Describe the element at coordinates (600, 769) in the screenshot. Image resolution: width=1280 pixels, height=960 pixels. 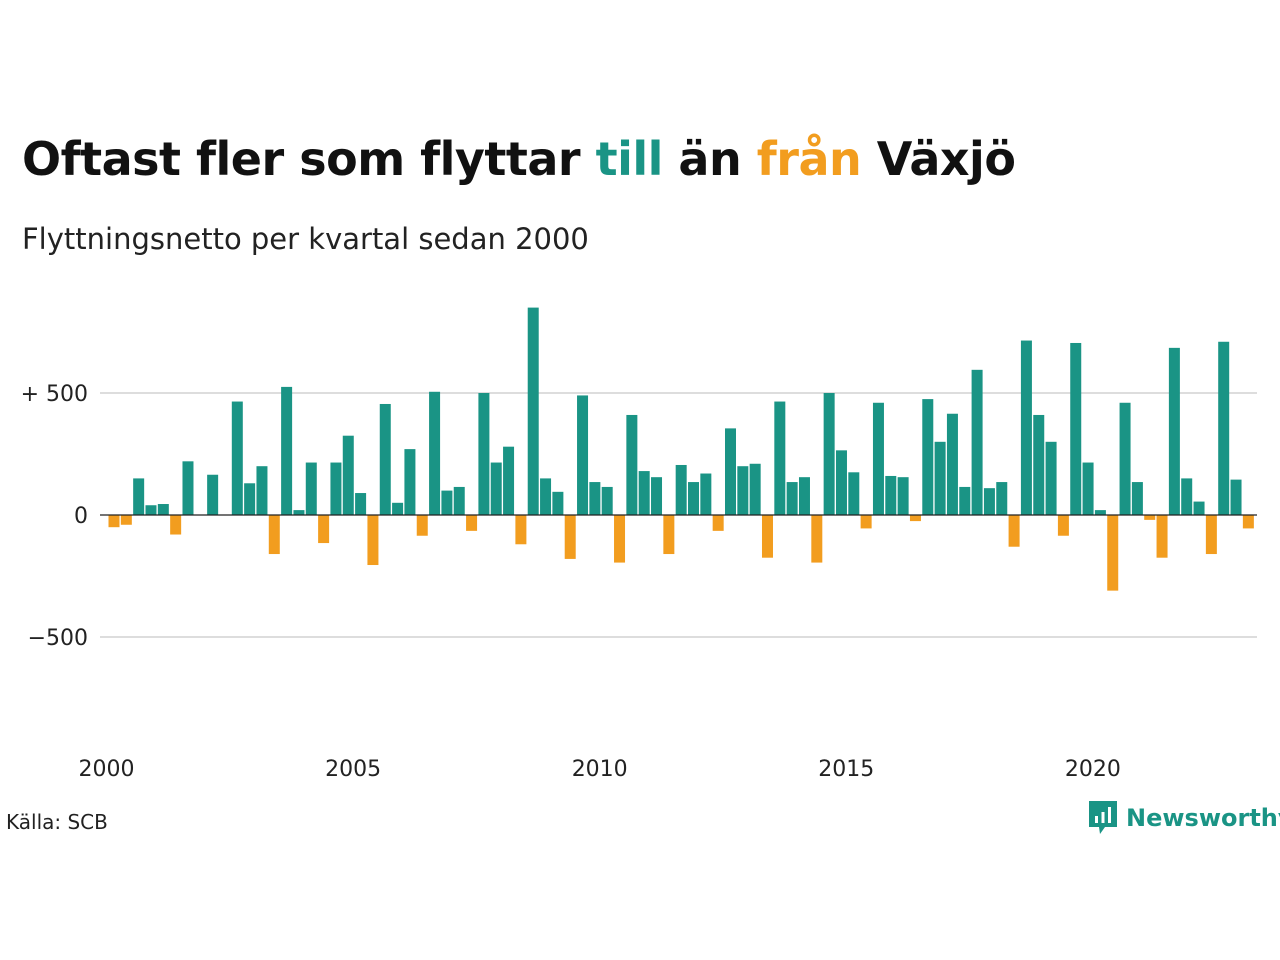
I see `x-tick-label: 2010` at that location.